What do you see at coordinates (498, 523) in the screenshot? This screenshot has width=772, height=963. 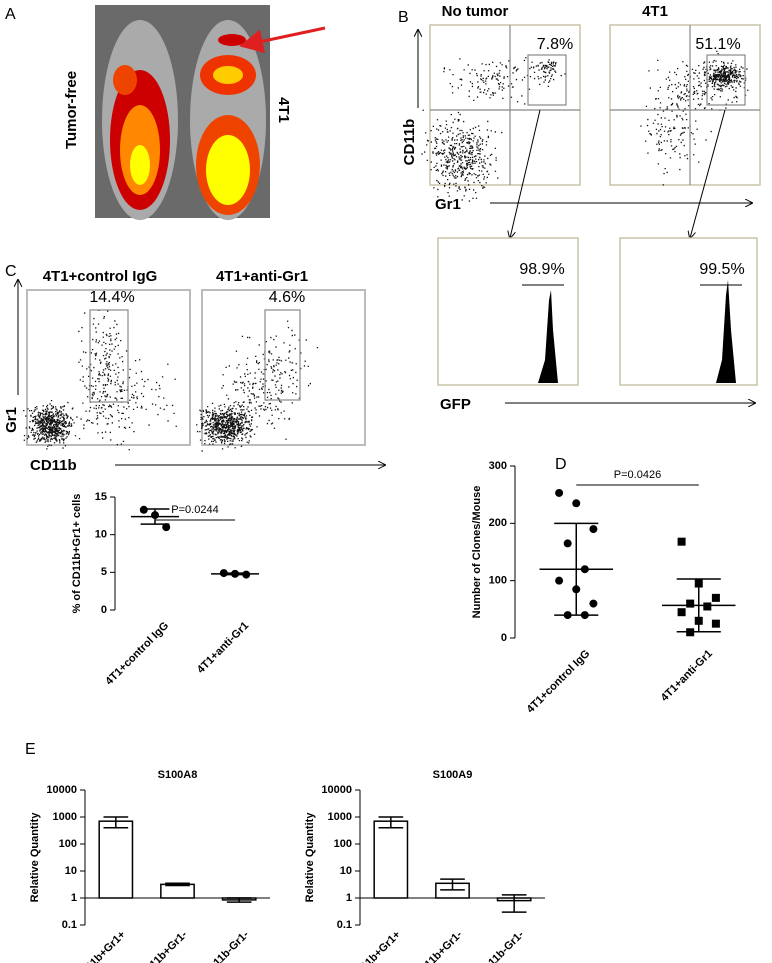 I see `y-tick-label: 200` at bounding box center [498, 523].